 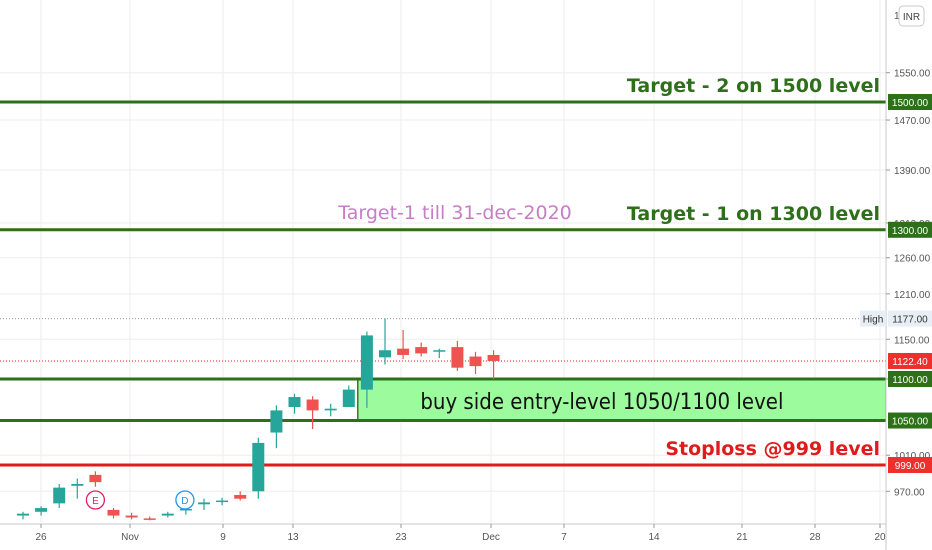 I want to click on price-tag-label: 1122.40, so click(x=910, y=362).